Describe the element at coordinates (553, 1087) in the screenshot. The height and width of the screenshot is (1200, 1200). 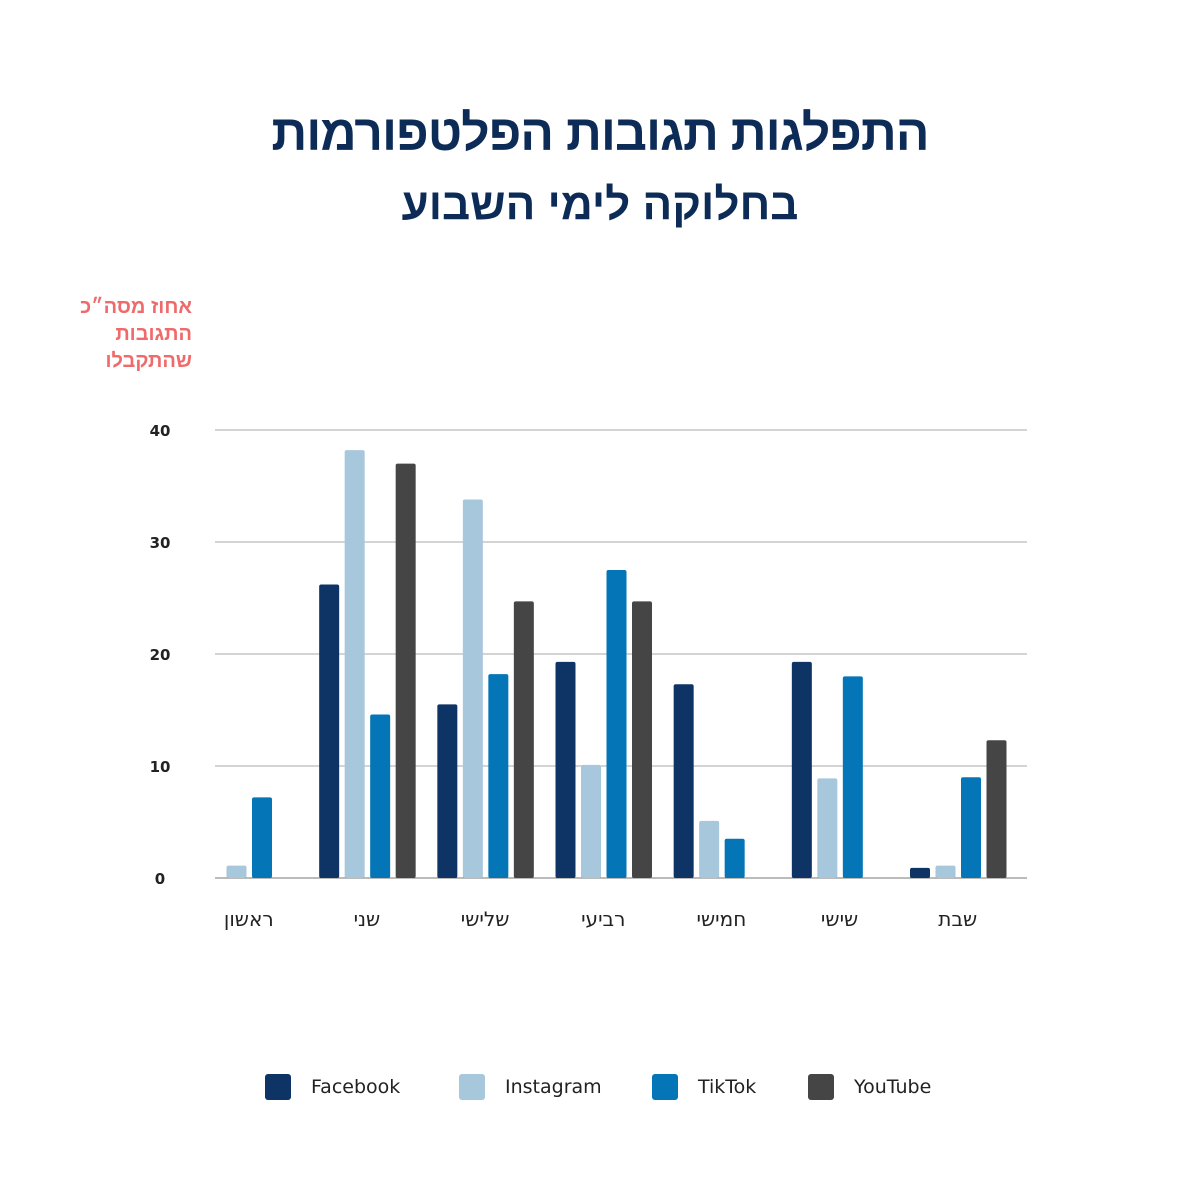
I see `legend-label: Instagram` at that location.